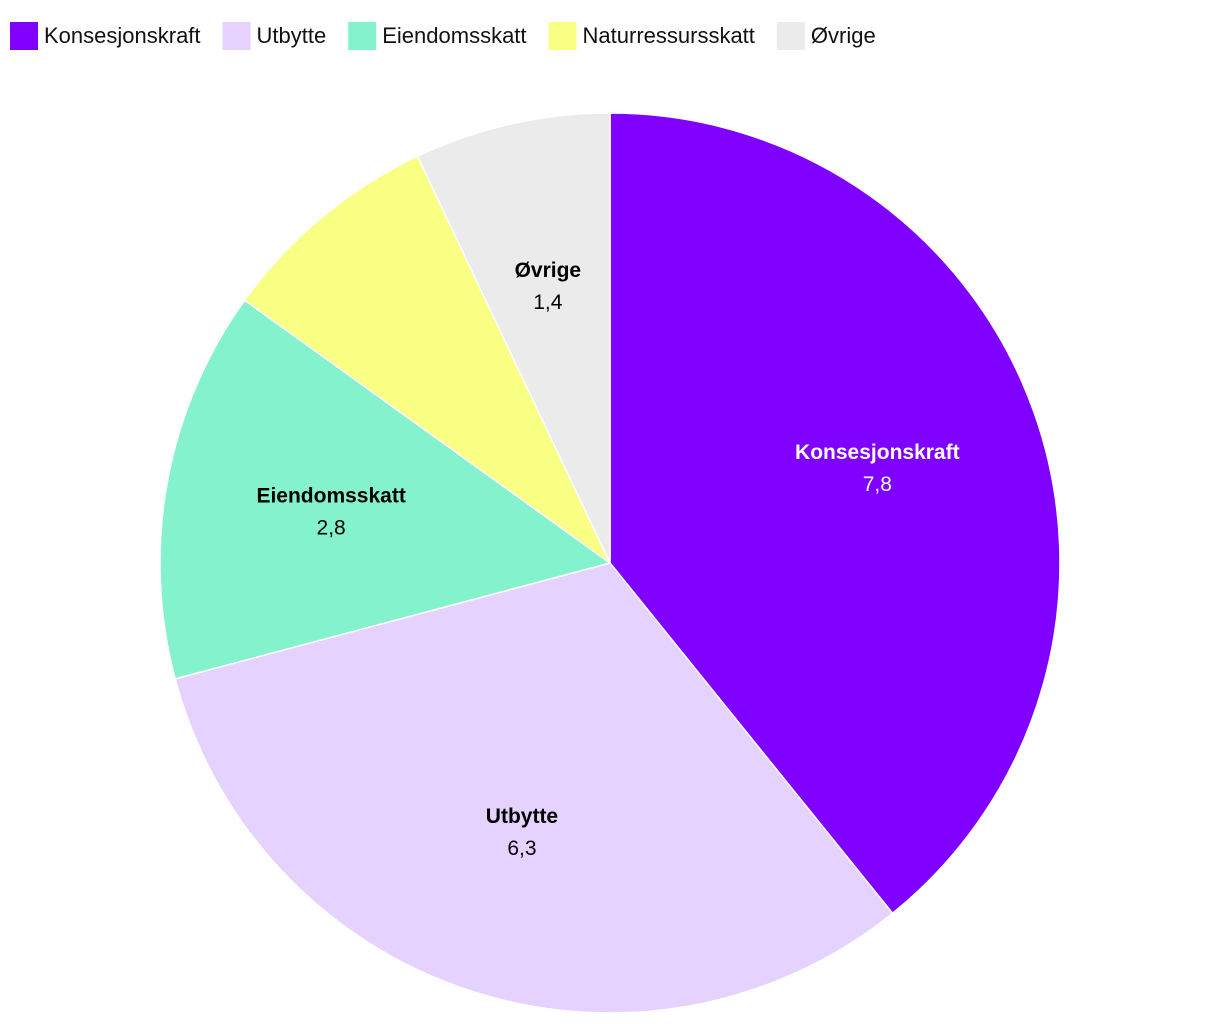 This screenshot has width=1220, height=1024. What do you see at coordinates (877, 452) in the screenshot?
I see `slice-name: Konsesjonskraft` at bounding box center [877, 452].